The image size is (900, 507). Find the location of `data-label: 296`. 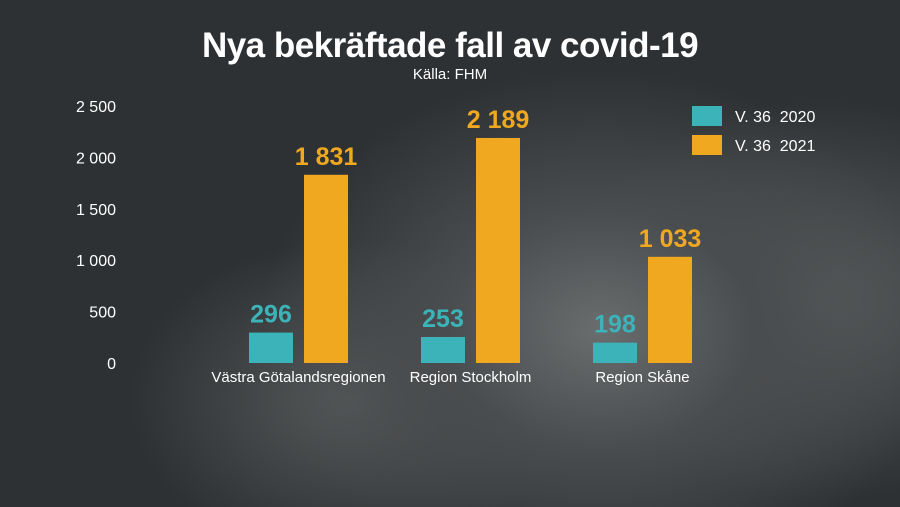

data-label: 296 is located at coordinates (271, 315).